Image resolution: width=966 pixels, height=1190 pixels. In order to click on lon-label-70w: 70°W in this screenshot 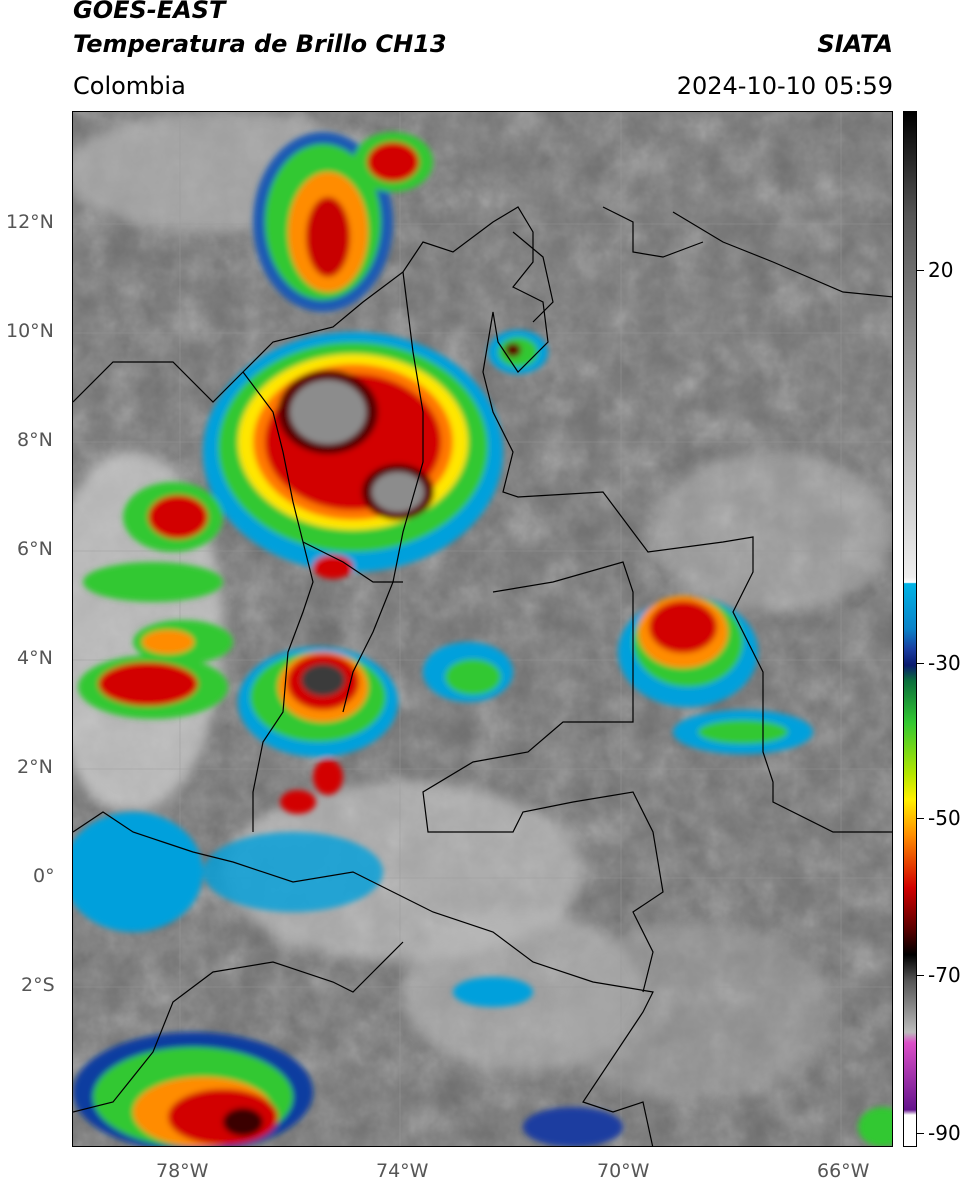, I will do `click(623, 1171)`.